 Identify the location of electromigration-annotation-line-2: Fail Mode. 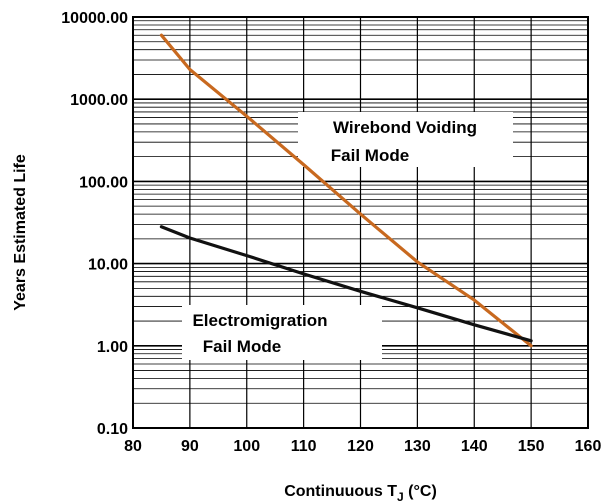
(242, 346).